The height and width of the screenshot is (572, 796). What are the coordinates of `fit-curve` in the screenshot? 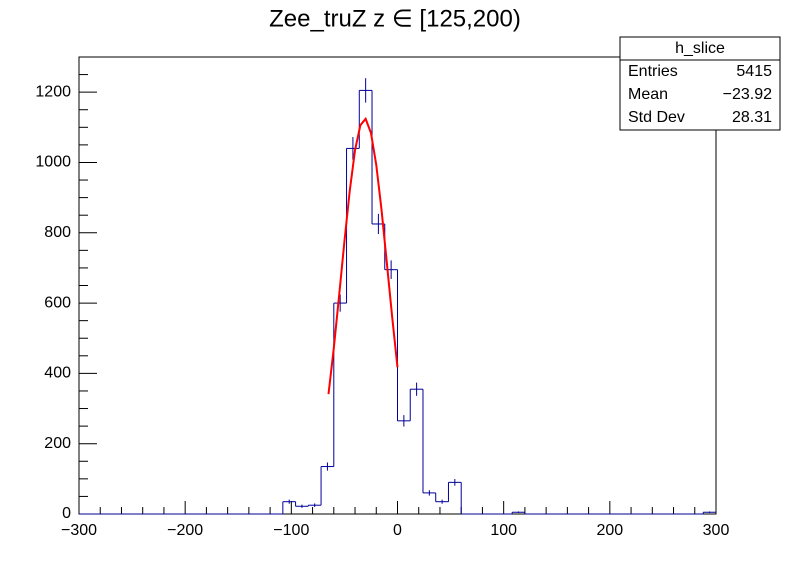 It's located at (363, 255).